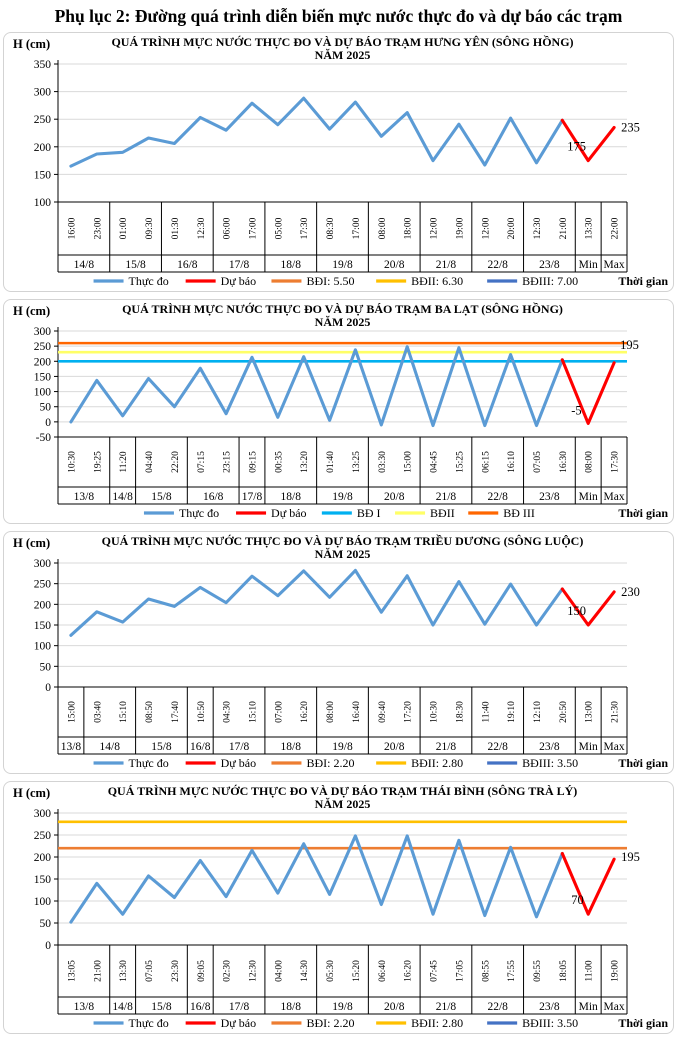  Describe the element at coordinates (150, 712) in the screenshot. I see `x-time-label: 08:50` at that location.